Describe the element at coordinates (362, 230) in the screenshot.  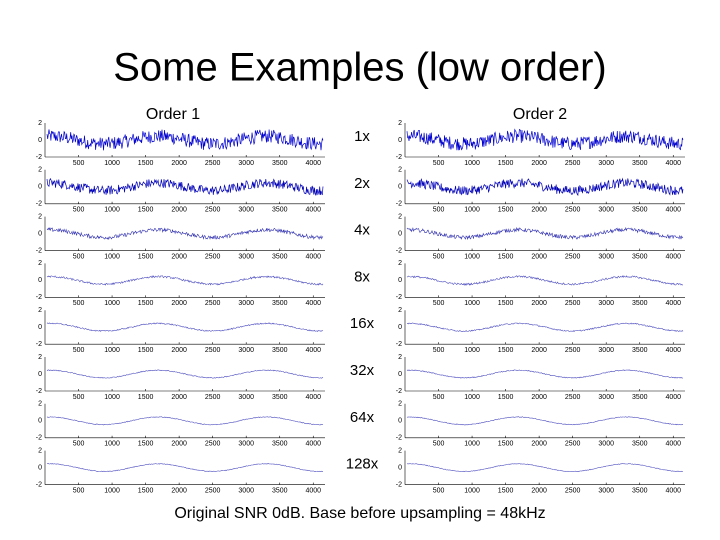
I see `row-label: 4x` at that location.